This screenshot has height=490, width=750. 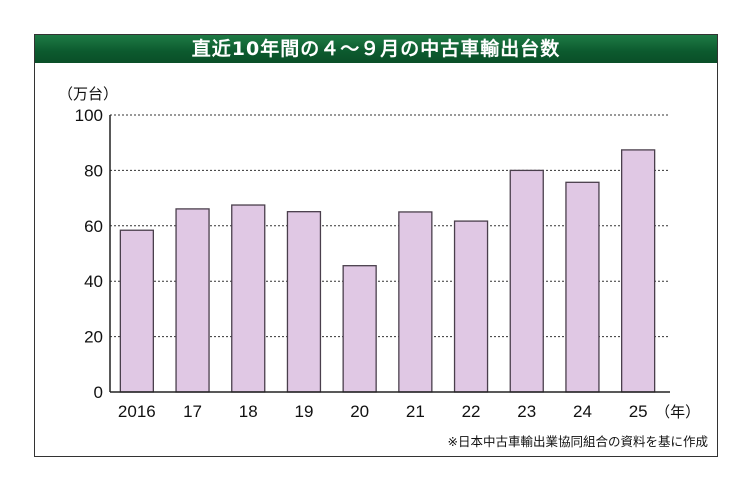 I want to click on x-tick-label: 25, so click(x=638, y=411).